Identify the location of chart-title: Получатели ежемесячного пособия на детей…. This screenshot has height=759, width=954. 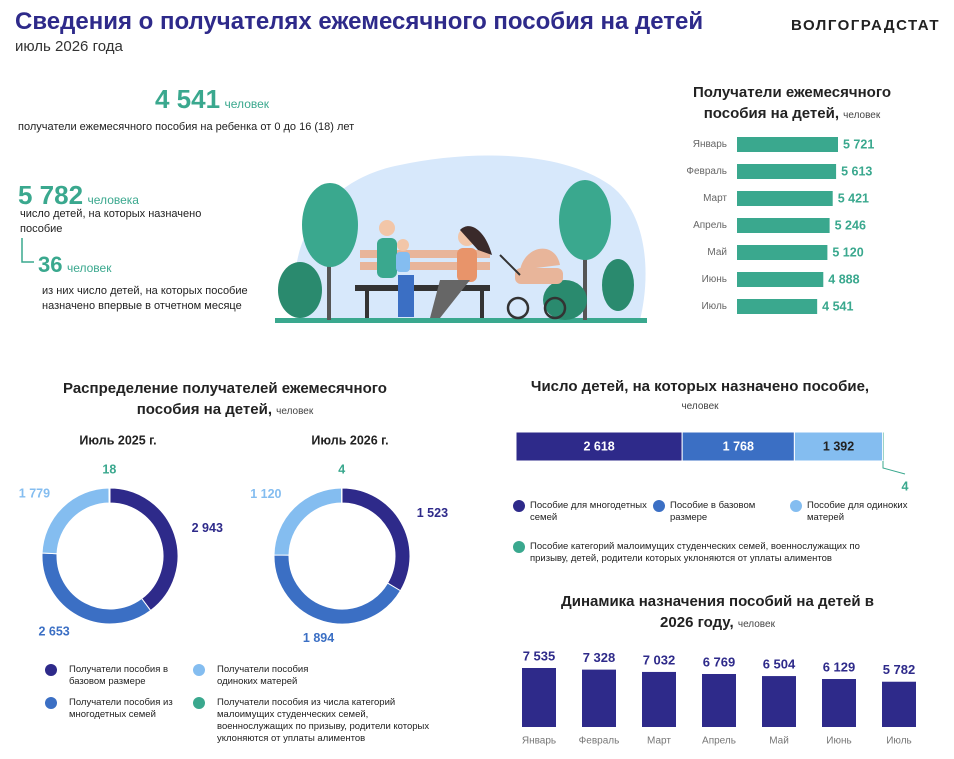
(792, 104).